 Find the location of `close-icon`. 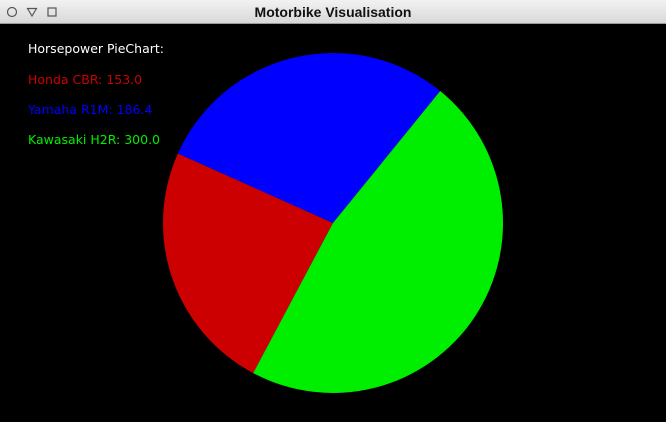

close-icon is located at coordinates (12, 12).